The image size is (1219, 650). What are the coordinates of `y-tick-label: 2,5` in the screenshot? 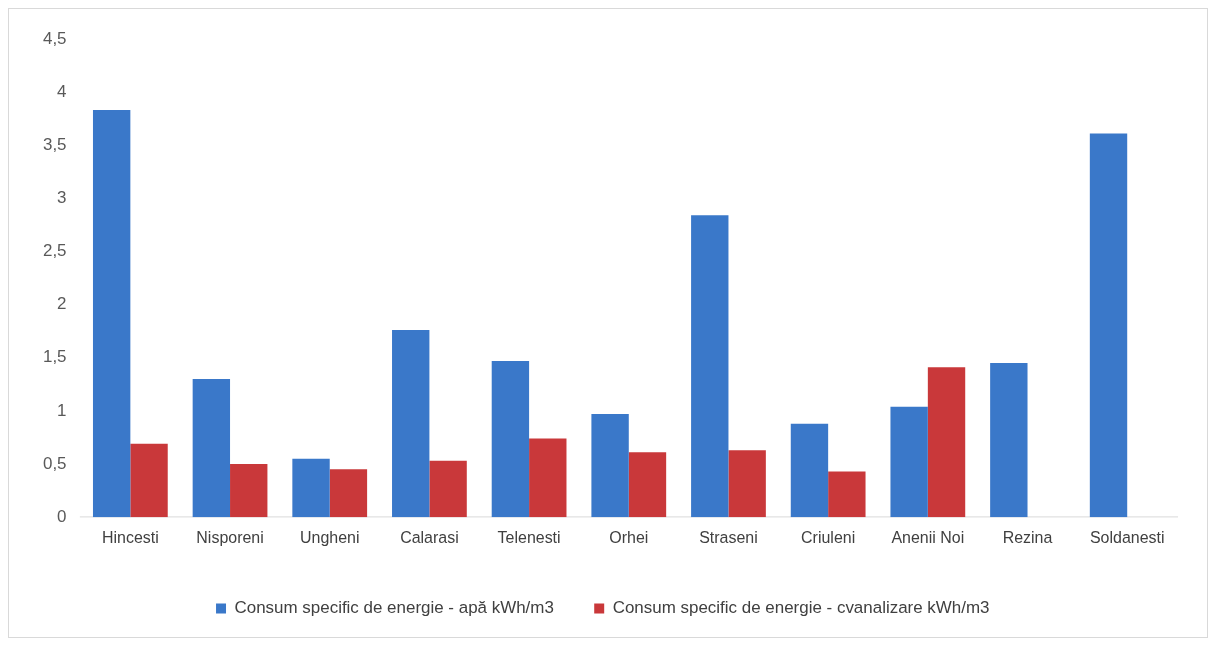 It's located at (54, 251).